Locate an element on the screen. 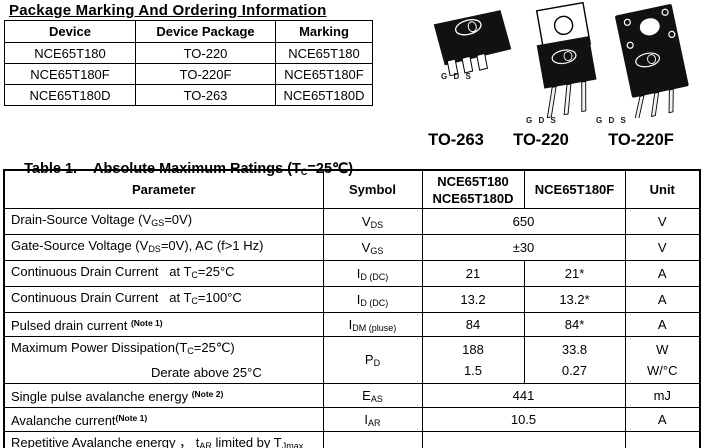  ordering-cell: TO-220F is located at coordinates (205, 74).